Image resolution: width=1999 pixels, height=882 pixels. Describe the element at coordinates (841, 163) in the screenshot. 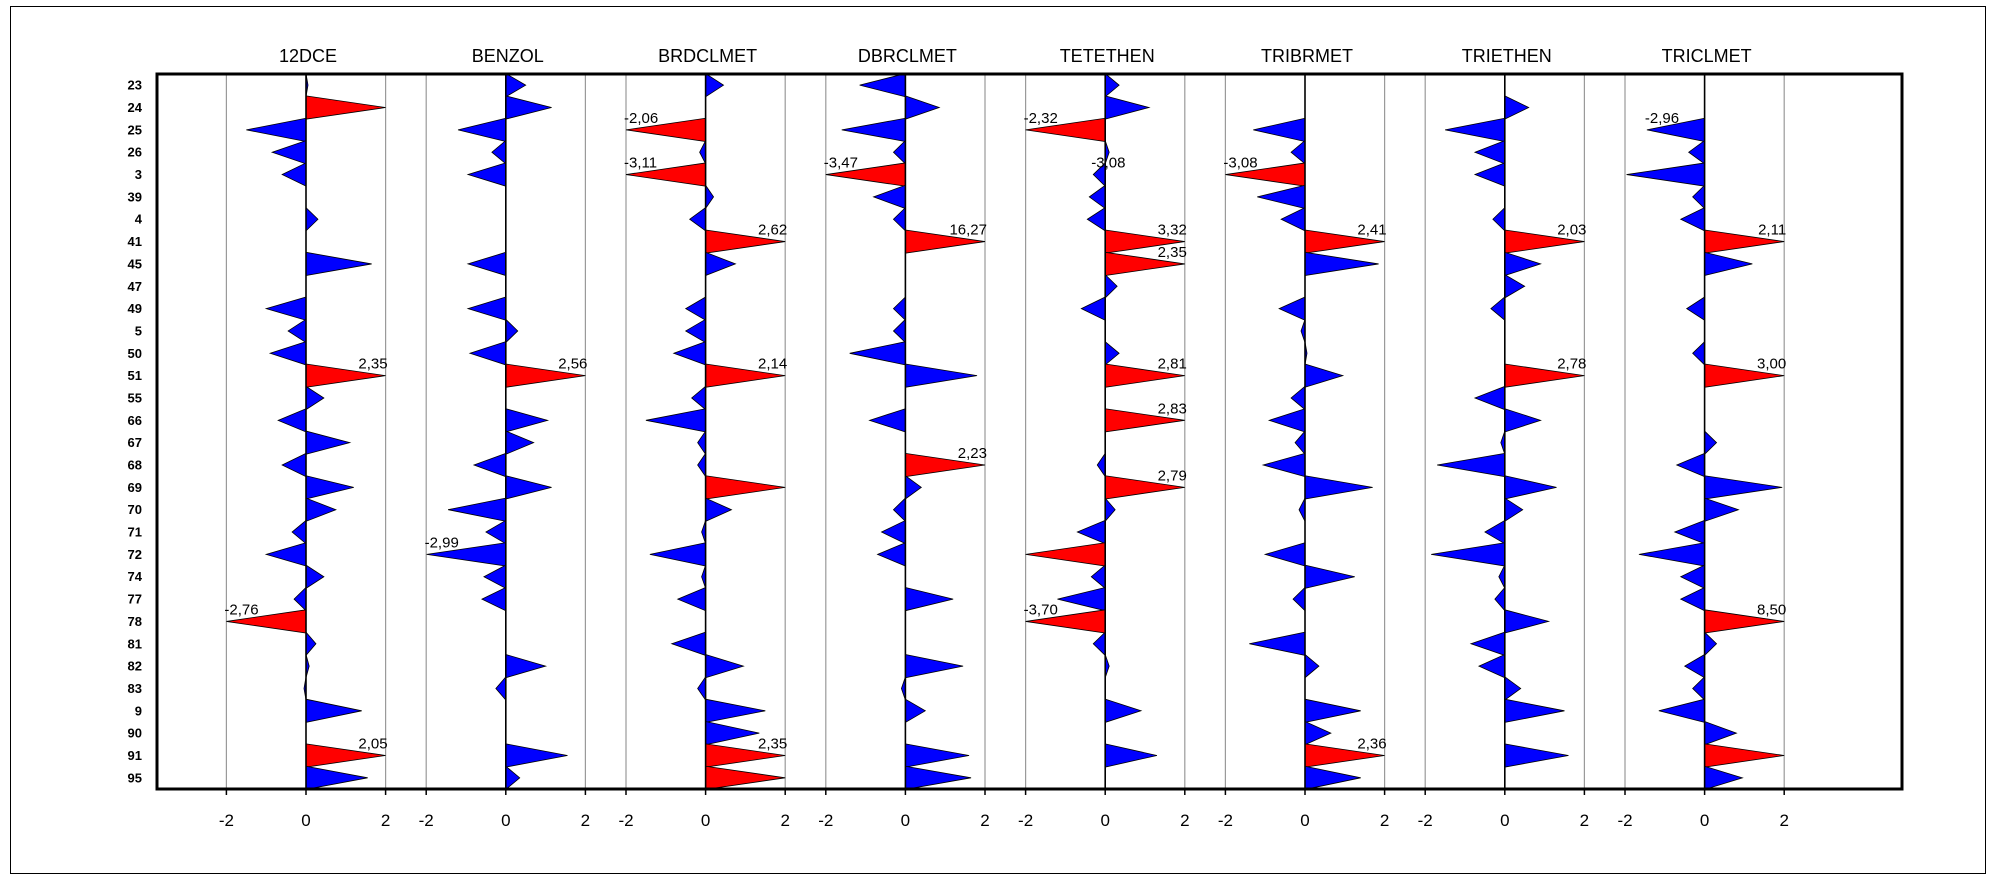

I see `data-label: -3,47` at that location.